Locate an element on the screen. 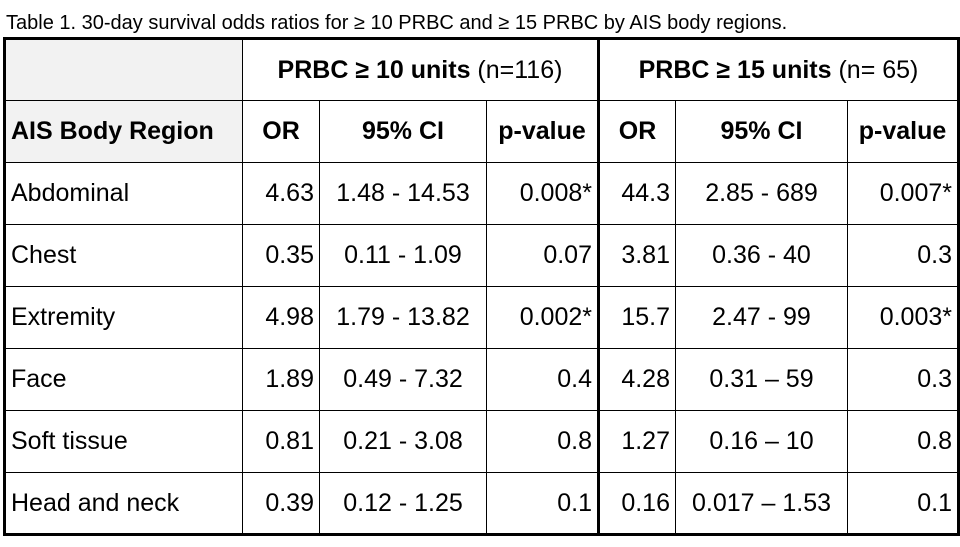  or-cell: 0.35 is located at coordinates (281, 255).